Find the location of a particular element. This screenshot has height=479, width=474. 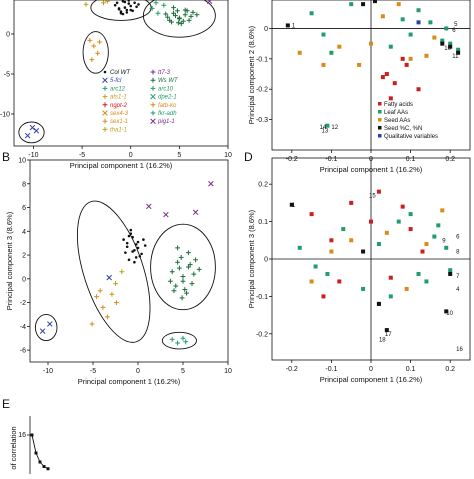

panel-label-b: B is located at coordinates (6, 157).